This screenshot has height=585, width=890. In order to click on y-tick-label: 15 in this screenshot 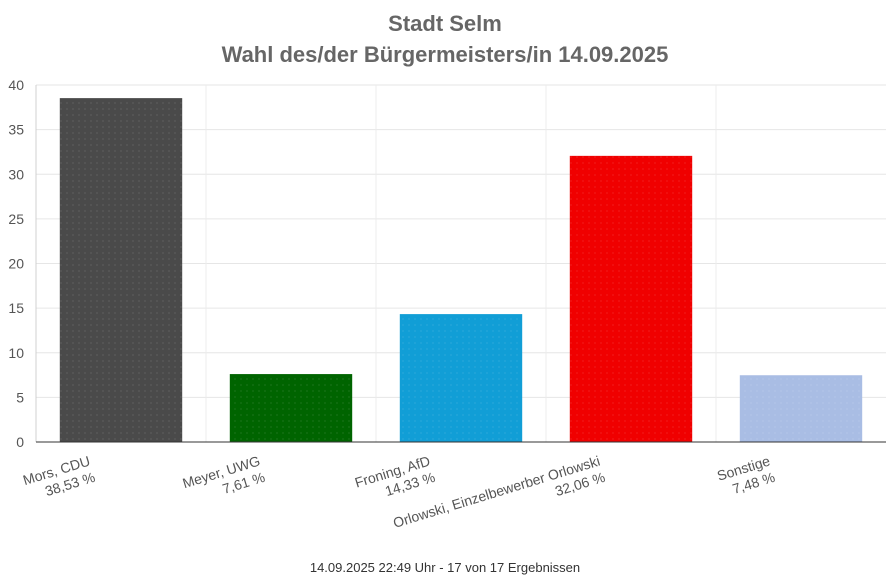, I will do `click(16, 308)`.